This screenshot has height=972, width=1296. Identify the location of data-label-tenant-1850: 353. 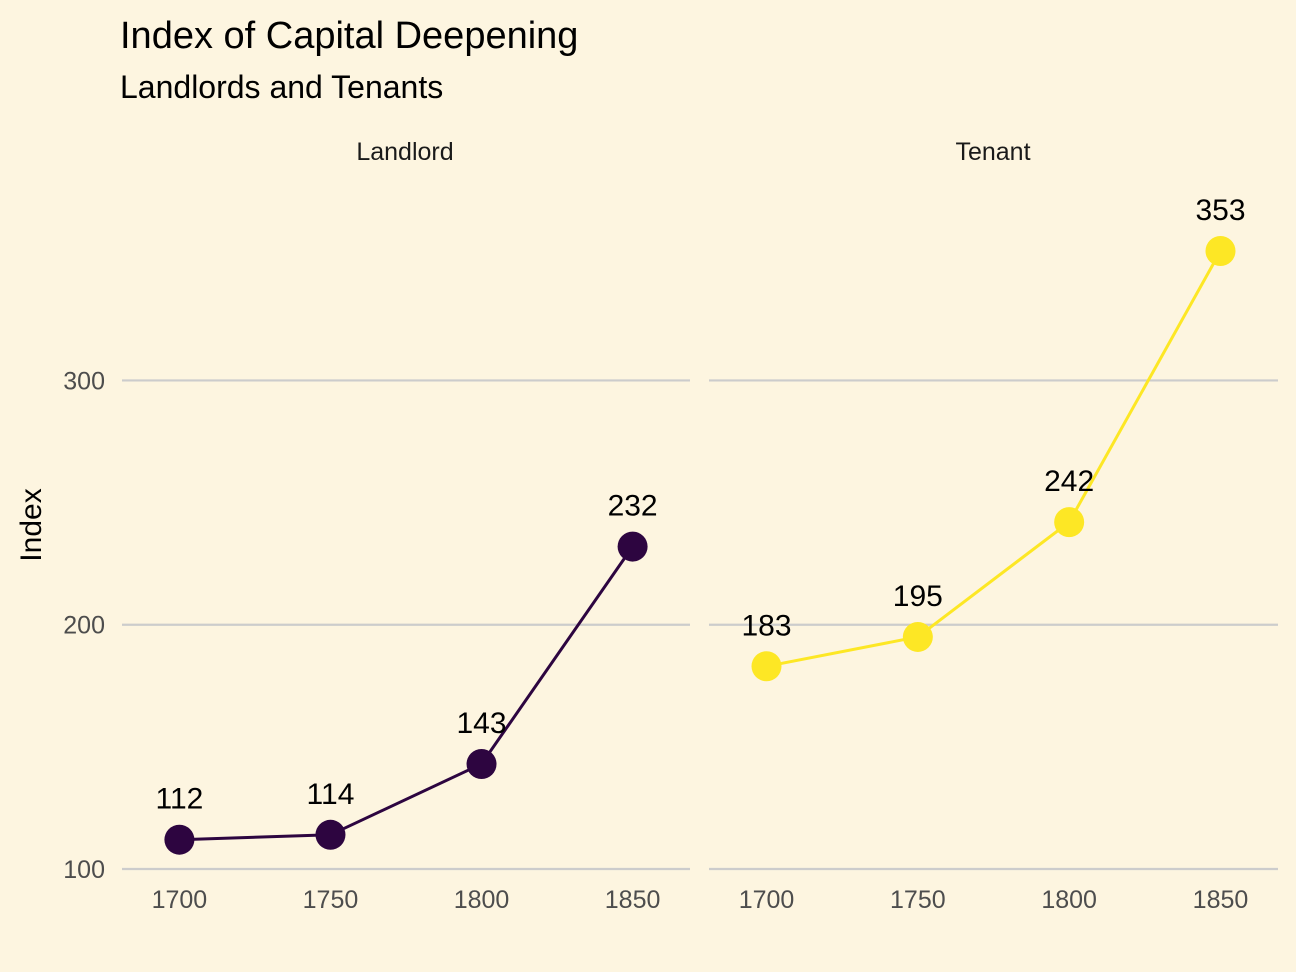
(1220, 210).